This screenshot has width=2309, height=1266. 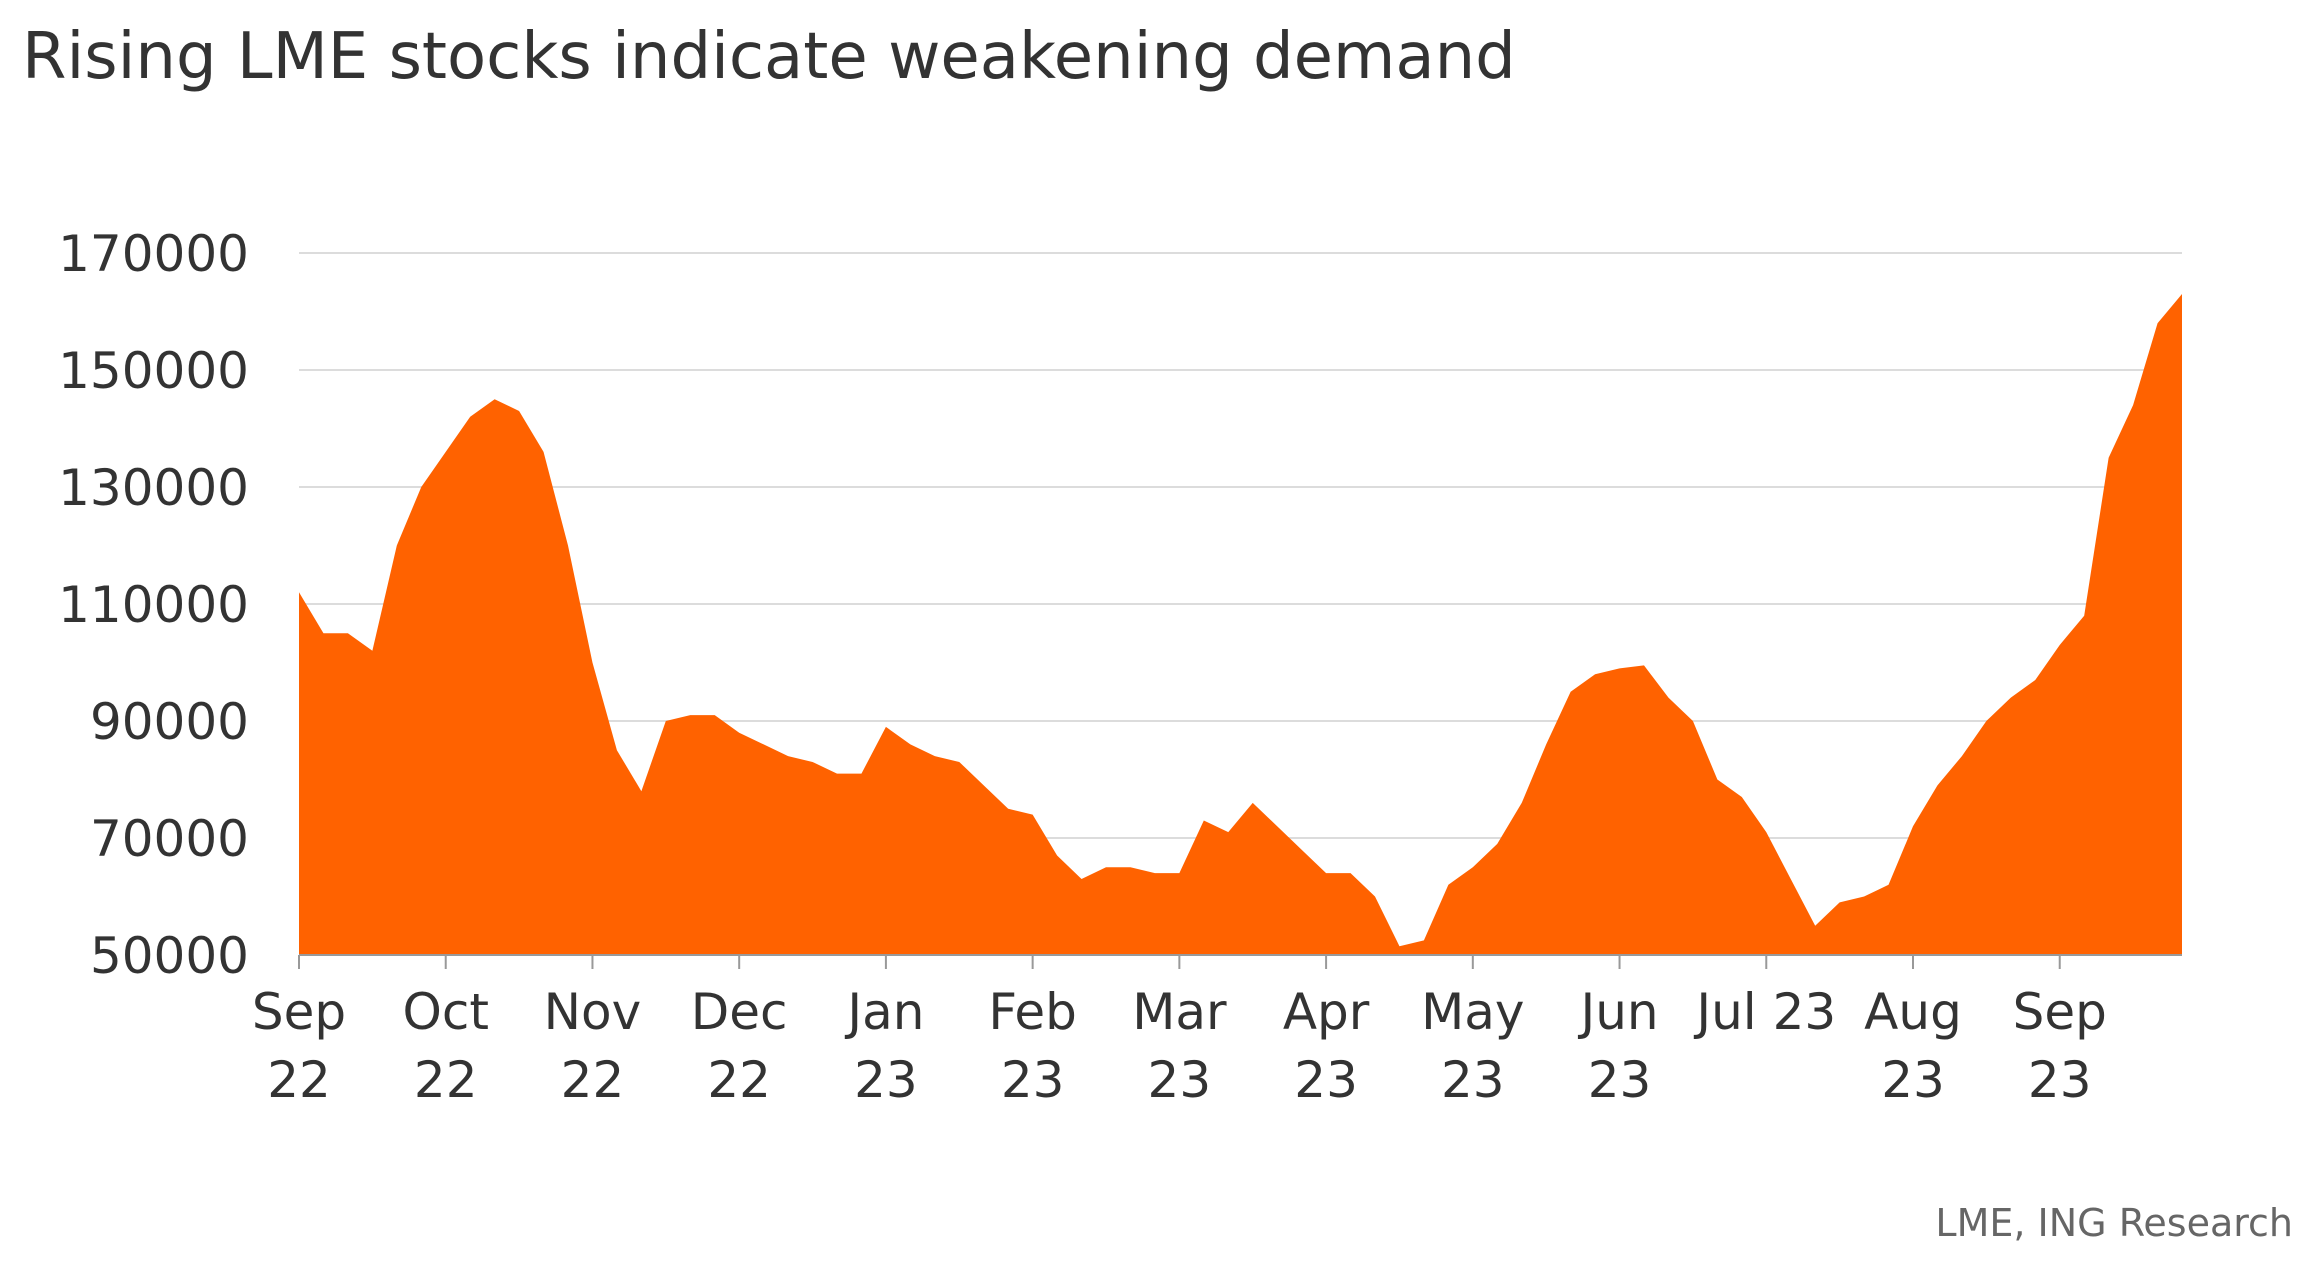 What do you see at coordinates (1326, 1046) in the screenshot?
I see `x-tick-label: Apr 23` at bounding box center [1326, 1046].